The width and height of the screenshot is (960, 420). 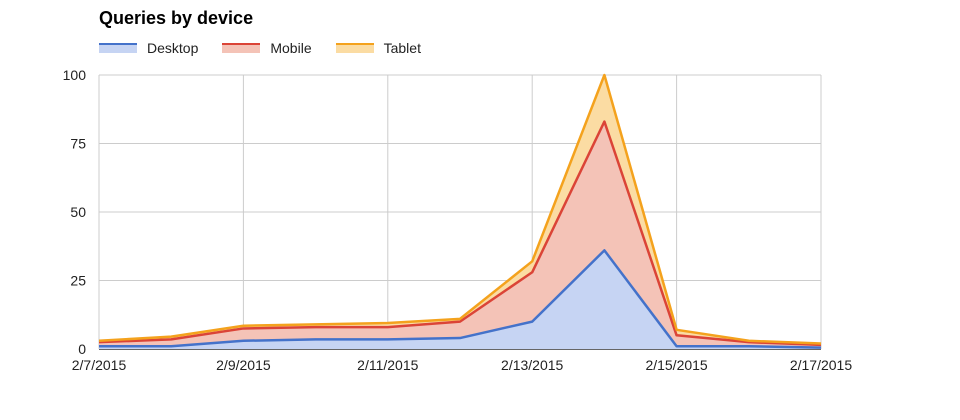 I want to click on x-tick-label: 2/7/2015, so click(x=99, y=365).